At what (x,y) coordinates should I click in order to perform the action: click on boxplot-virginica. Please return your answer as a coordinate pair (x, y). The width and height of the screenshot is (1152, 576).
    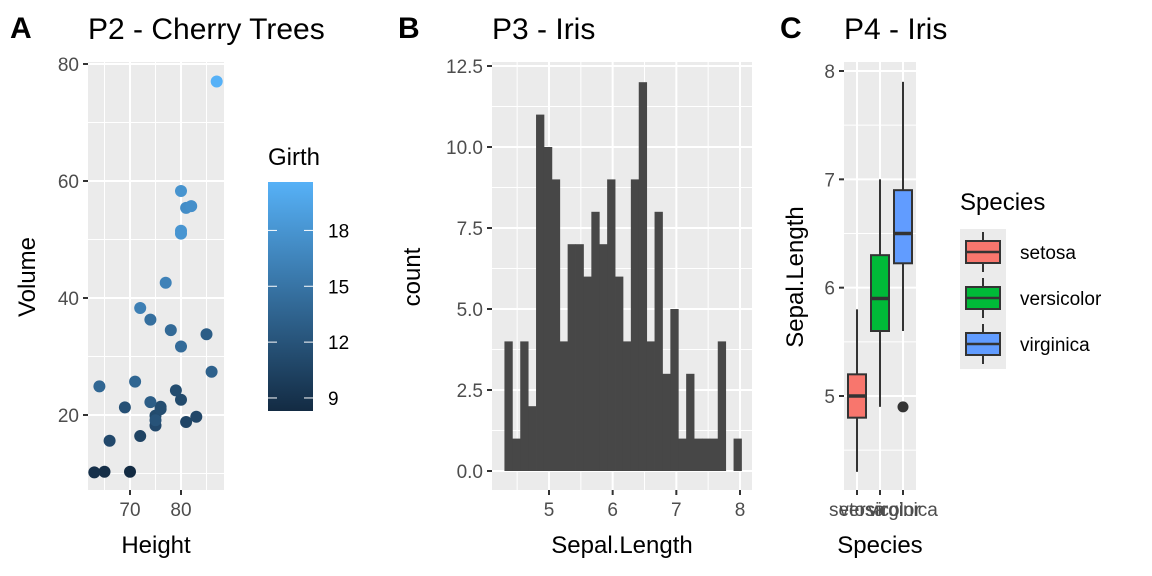
    Looking at the image, I should click on (903, 247).